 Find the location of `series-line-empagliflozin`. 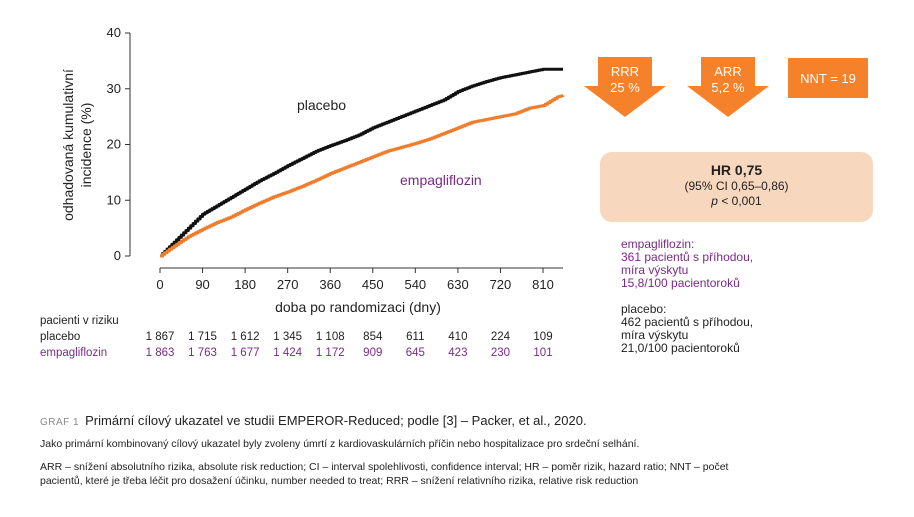

series-line-empagliflozin is located at coordinates (362, 176).